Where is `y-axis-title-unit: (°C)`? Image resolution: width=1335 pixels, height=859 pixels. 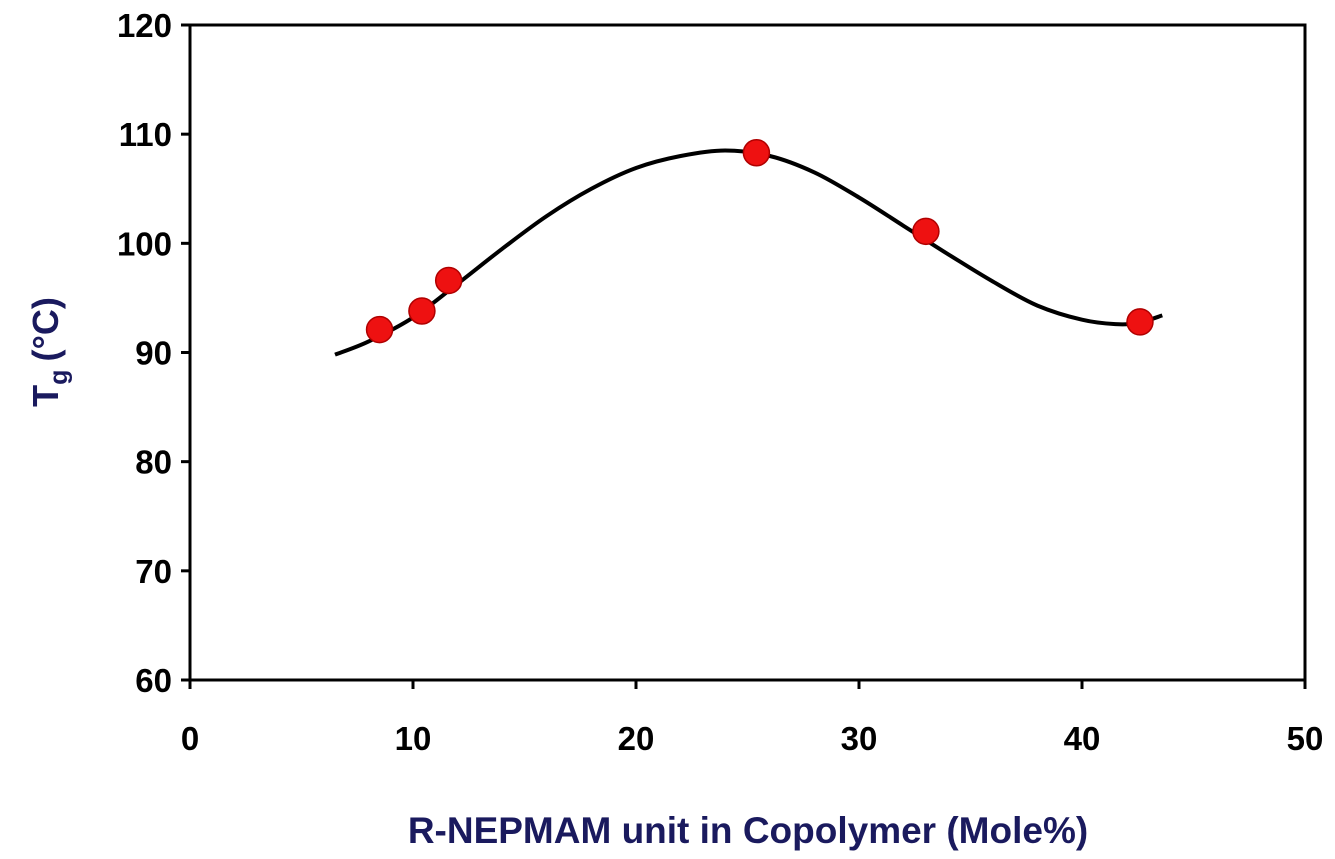
y-axis-title-unit: (°C) is located at coordinates (45, 329).